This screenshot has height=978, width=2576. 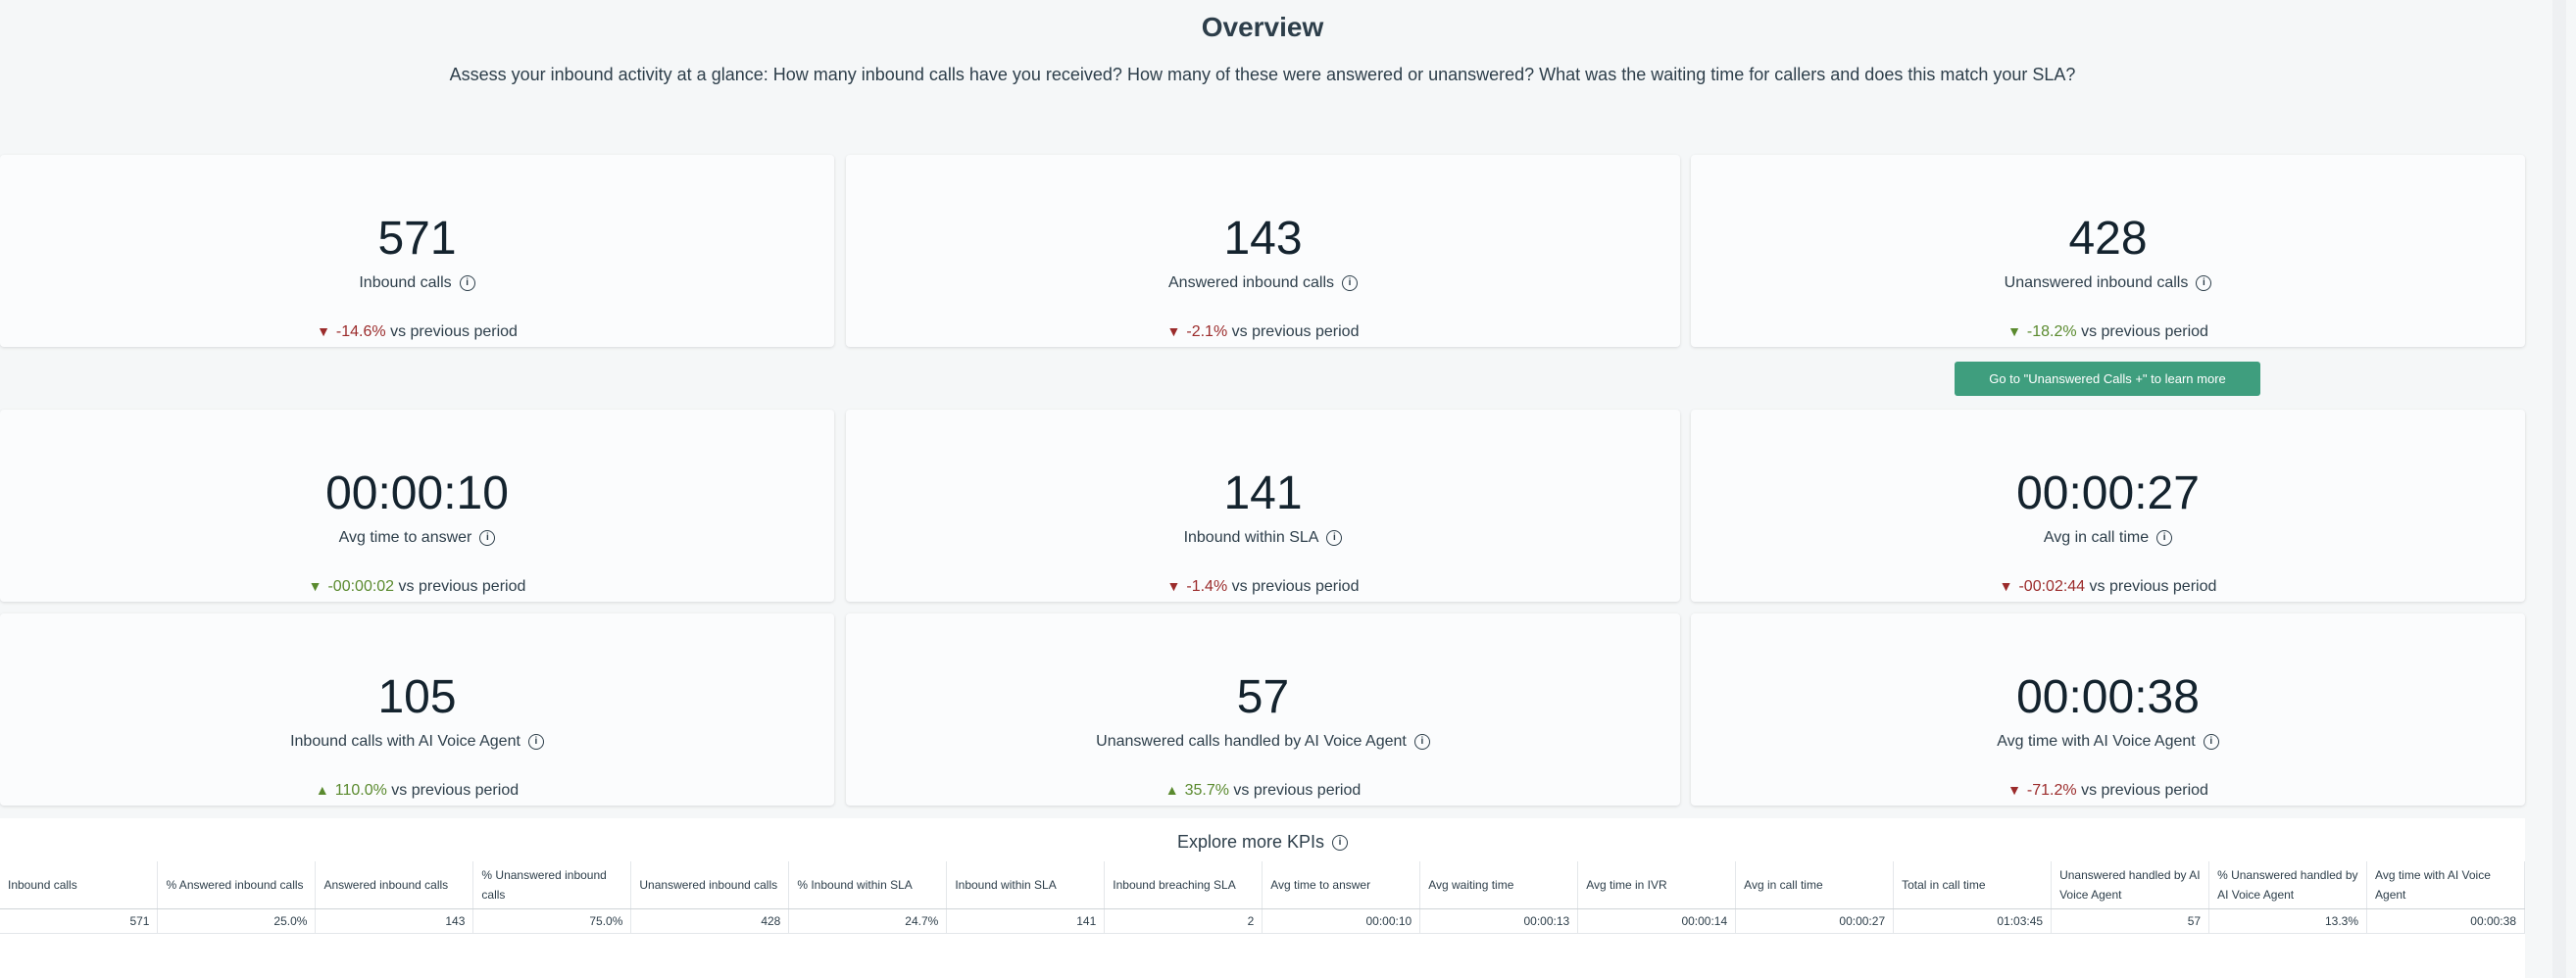 I want to click on kpi-label: Inbound calls with AI Voice Agent, so click(x=405, y=741).